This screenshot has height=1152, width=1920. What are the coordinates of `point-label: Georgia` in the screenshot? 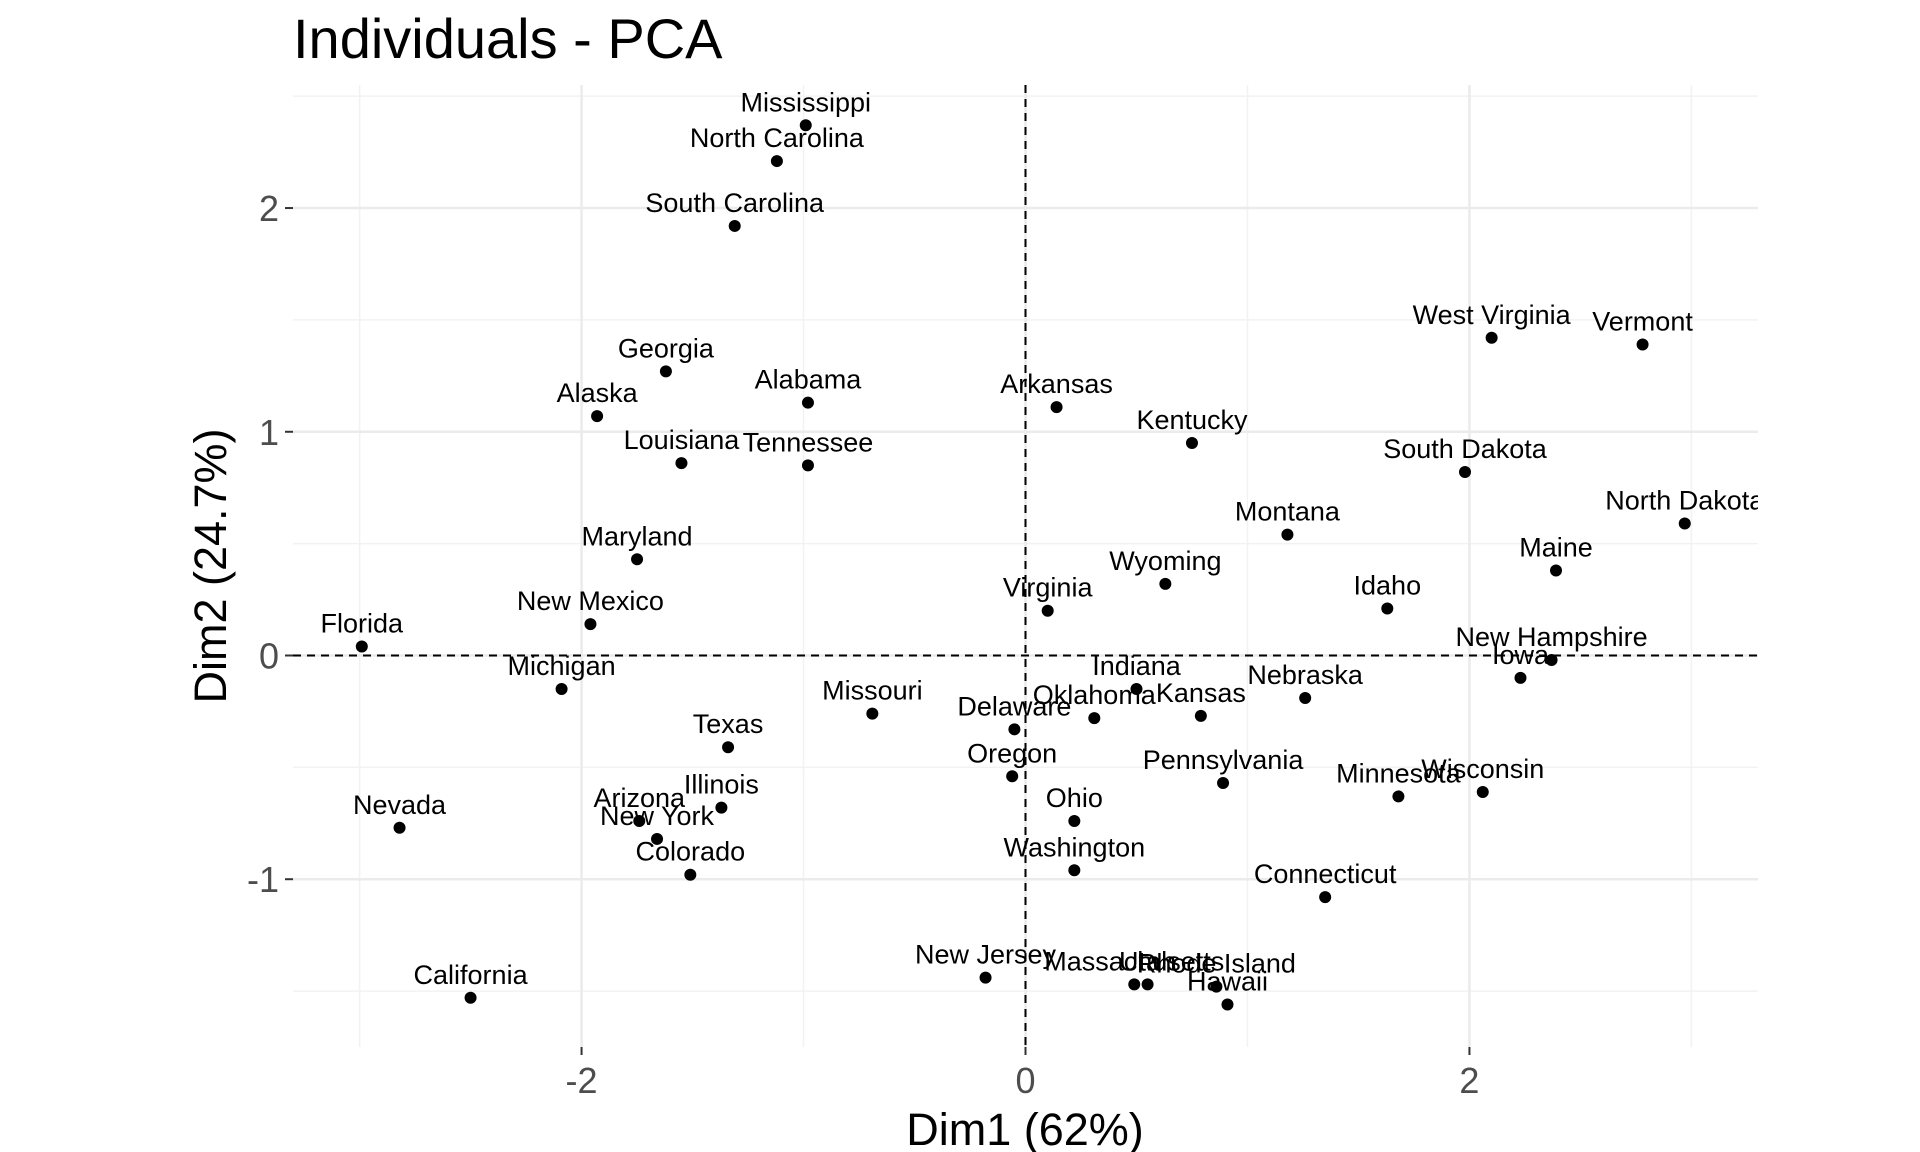 It's located at (666, 348).